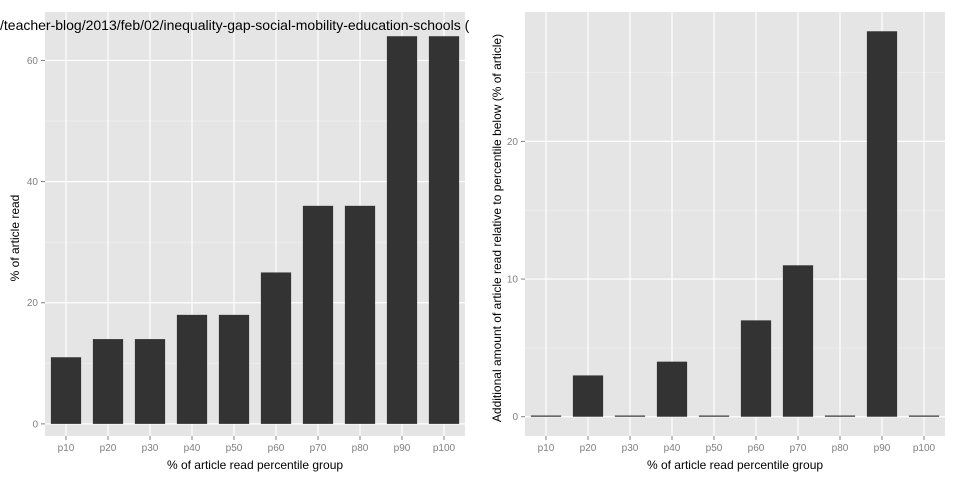 The image size is (960, 480). Describe the element at coordinates (546, 448) in the screenshot. I see `right-x-tick-label: p10` at that location.